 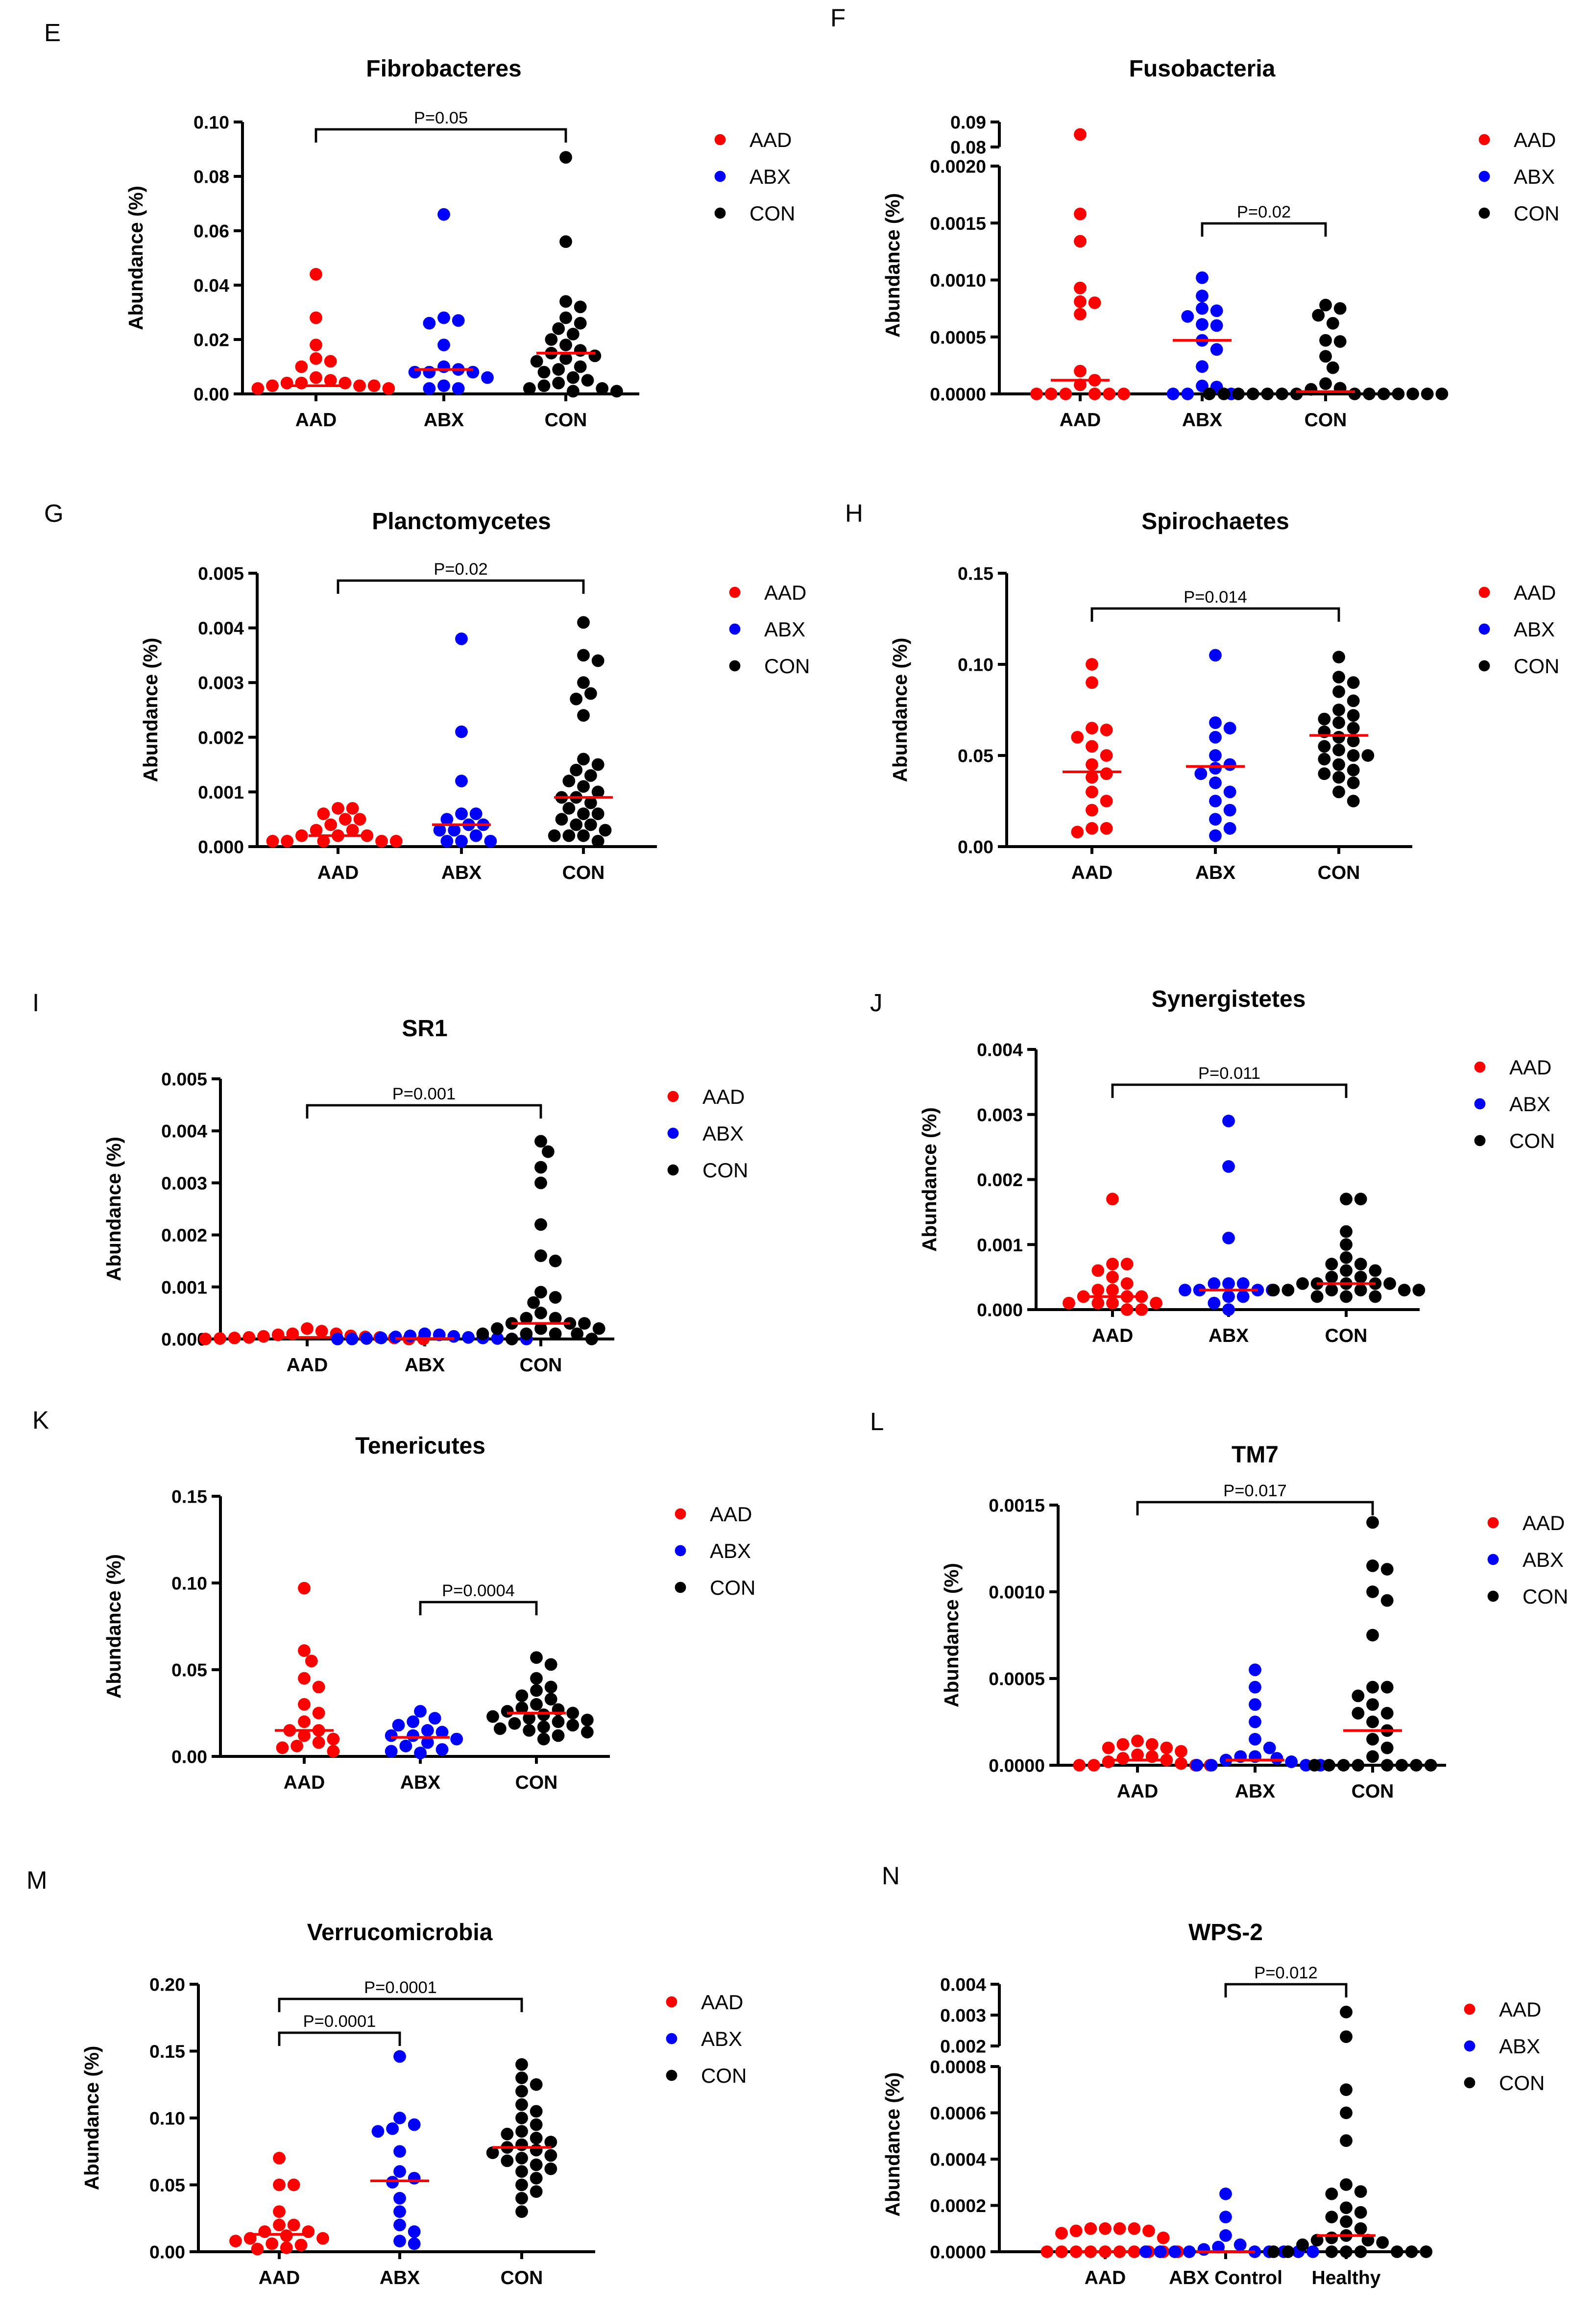 What do you see at coordinates (462, 872) in the screenshot?
I see `x-tick-label: ABX` at bounding box center [462, 872].